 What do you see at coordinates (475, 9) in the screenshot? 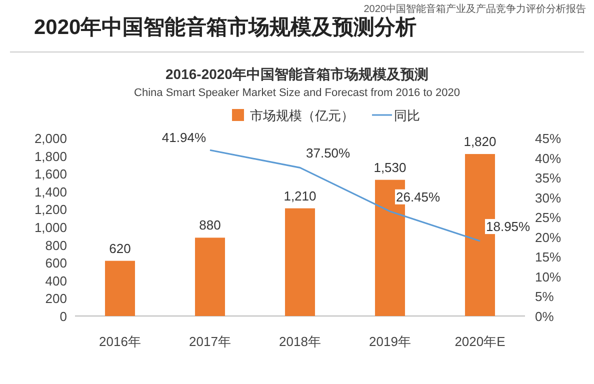
I see `text: 2020中国智能音箱产业及产品竞争力评价分析报告` at bounding box center [475, 9].